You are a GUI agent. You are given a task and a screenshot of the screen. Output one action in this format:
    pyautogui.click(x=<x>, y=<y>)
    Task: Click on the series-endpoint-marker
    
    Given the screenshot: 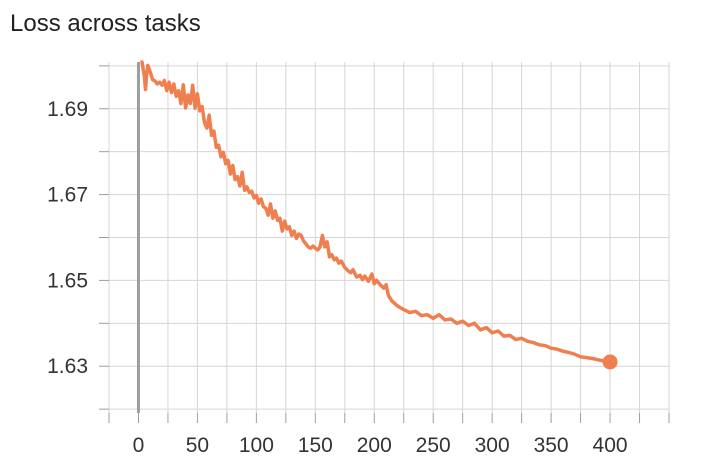 What is the action you would take?
    pyautogui.click(x=610, y=362)
    